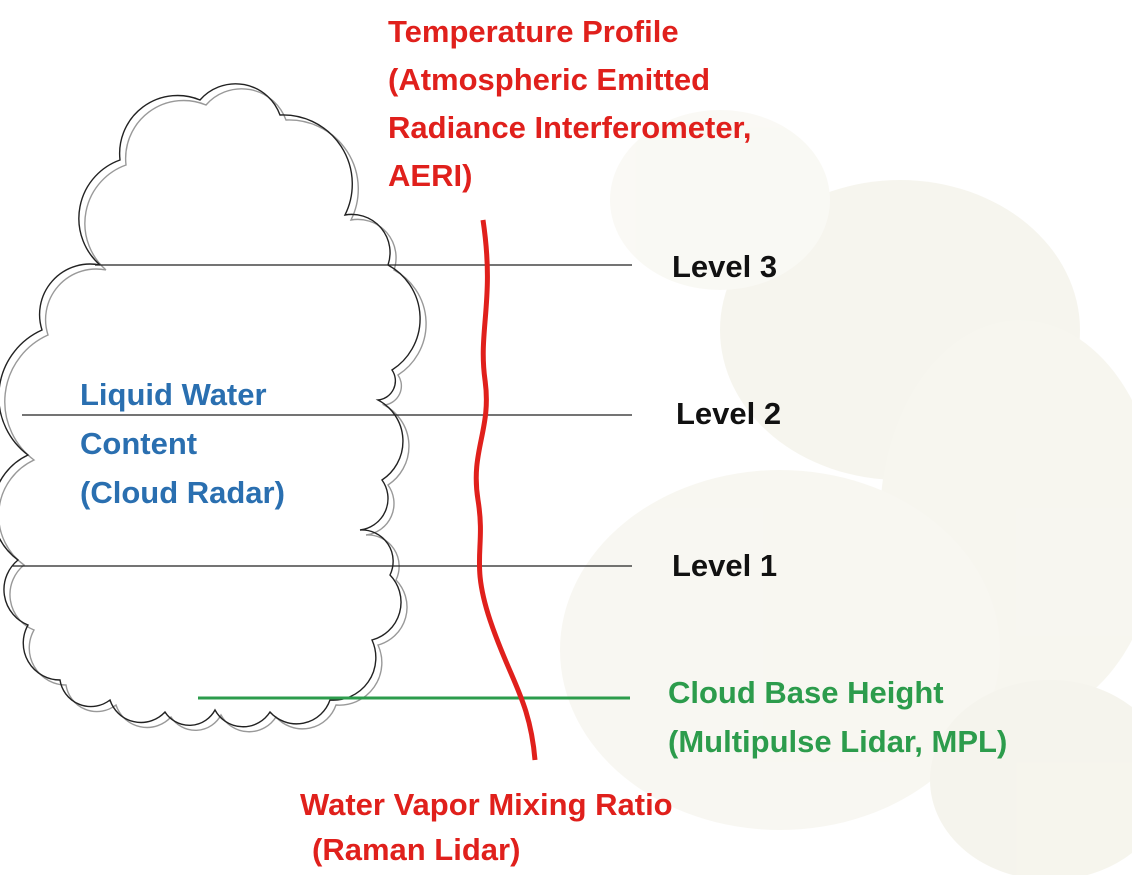 The height and width of the screenshot is (875, 1132). What do you see at coordinates (430, 175) in the screenshot?
I see `temperature-label: AERI)` at bounding box center [430, 175].